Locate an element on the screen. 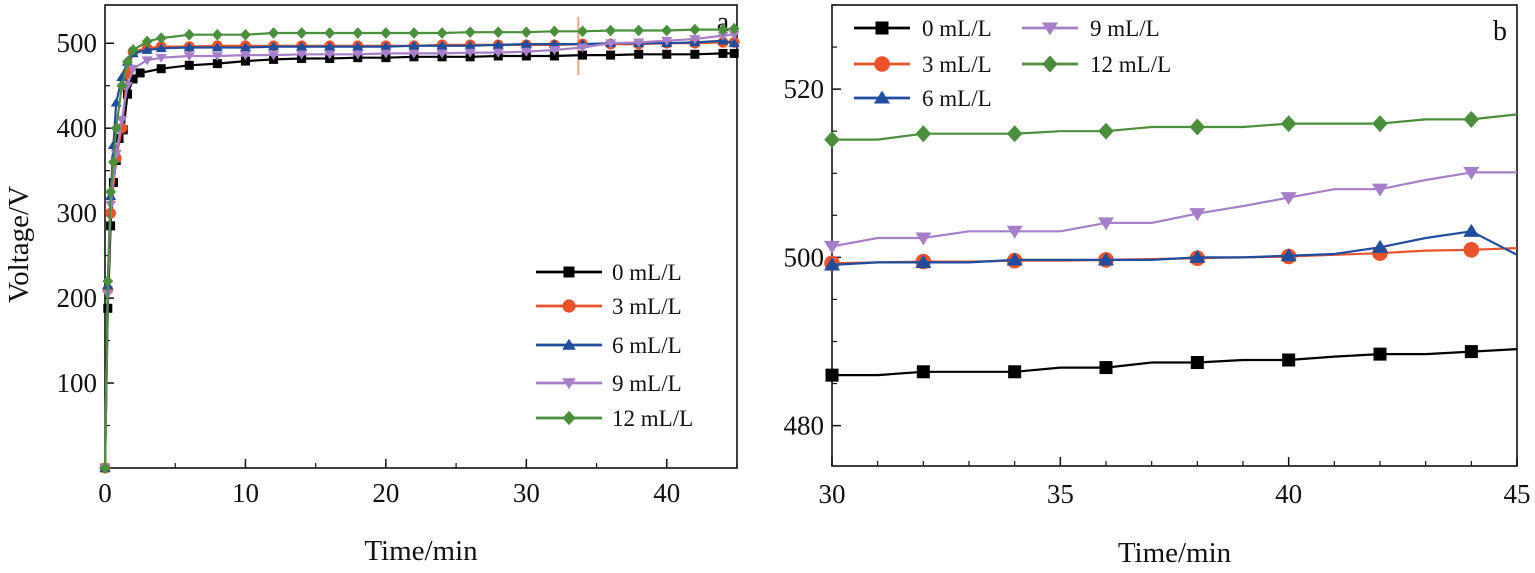 The height and width of the screenshot is (573, 1535). x-tick-label: 35 is located at coordinates (1060, 494).